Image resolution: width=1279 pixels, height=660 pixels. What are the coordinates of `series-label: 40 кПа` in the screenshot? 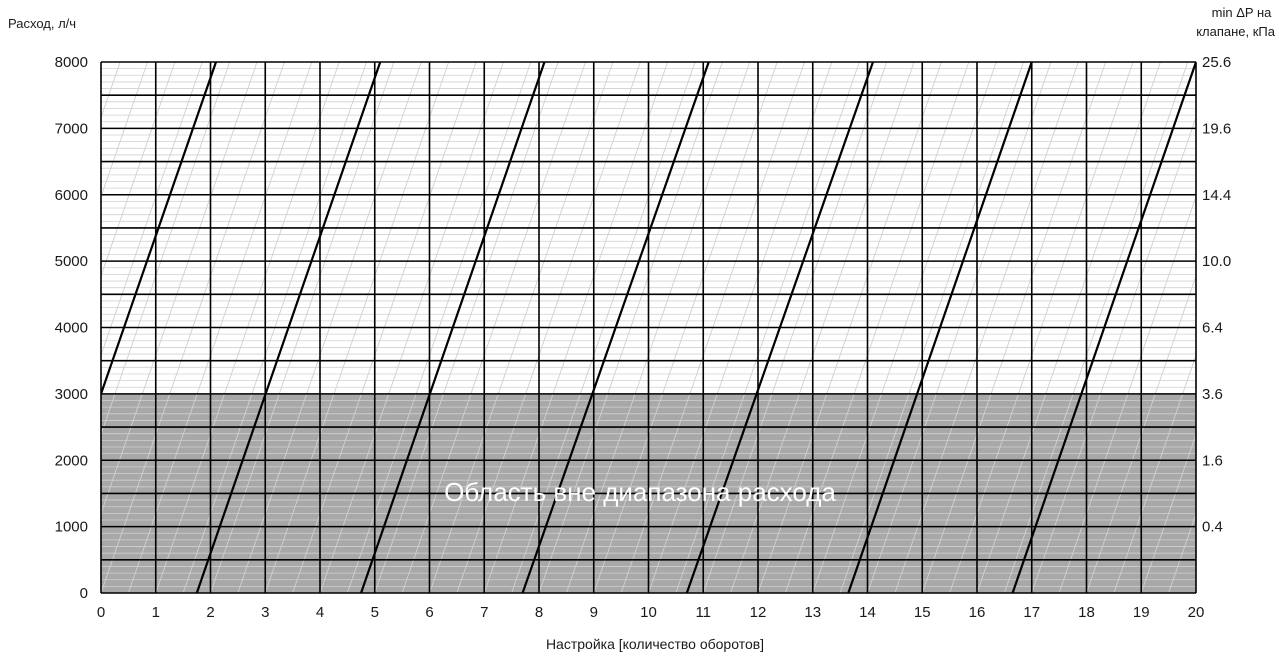 It's located at (12, 2).